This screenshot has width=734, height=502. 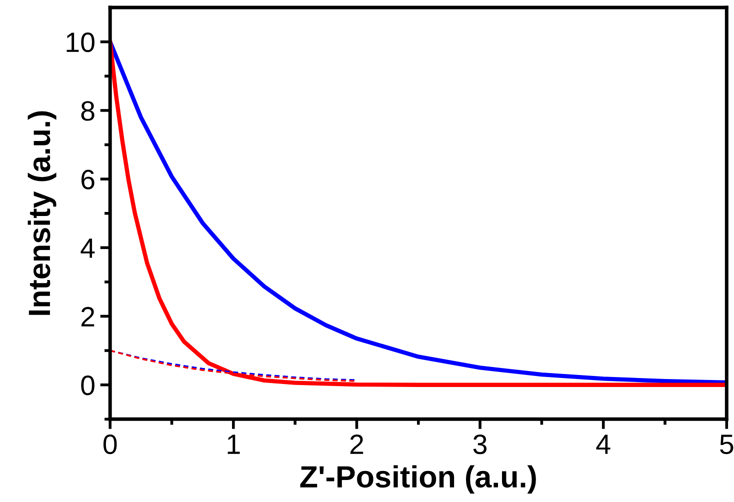 What do you see at coordinates (234, 444) in the screenshot?
I see `x-tick-label: 1` at bounding box center [234, 444].